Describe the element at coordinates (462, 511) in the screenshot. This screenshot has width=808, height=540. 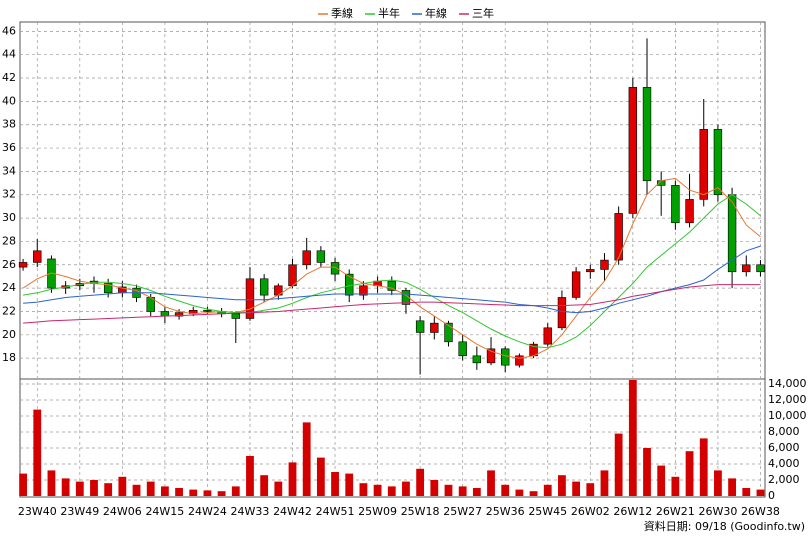
I see `x-tick-label: 25W27` at that location.